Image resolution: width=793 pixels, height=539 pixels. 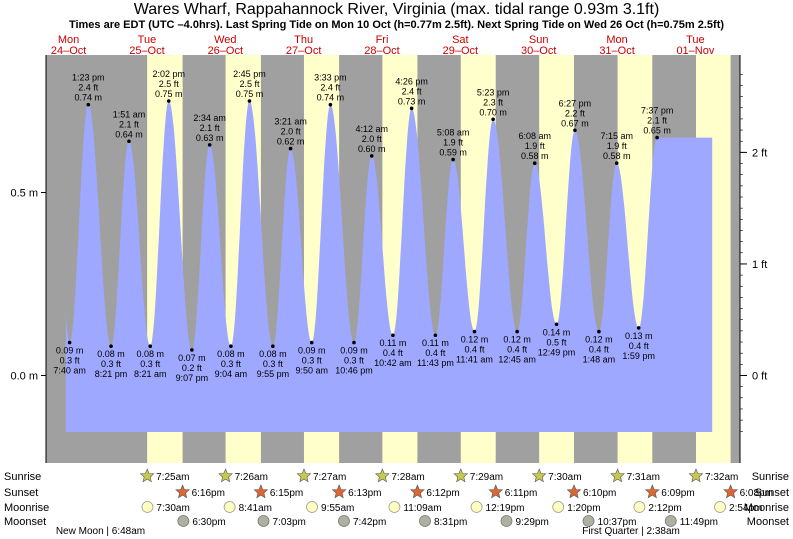 I want to click on low-tide-metres: 0.07 m, so click(x=192, y=358).